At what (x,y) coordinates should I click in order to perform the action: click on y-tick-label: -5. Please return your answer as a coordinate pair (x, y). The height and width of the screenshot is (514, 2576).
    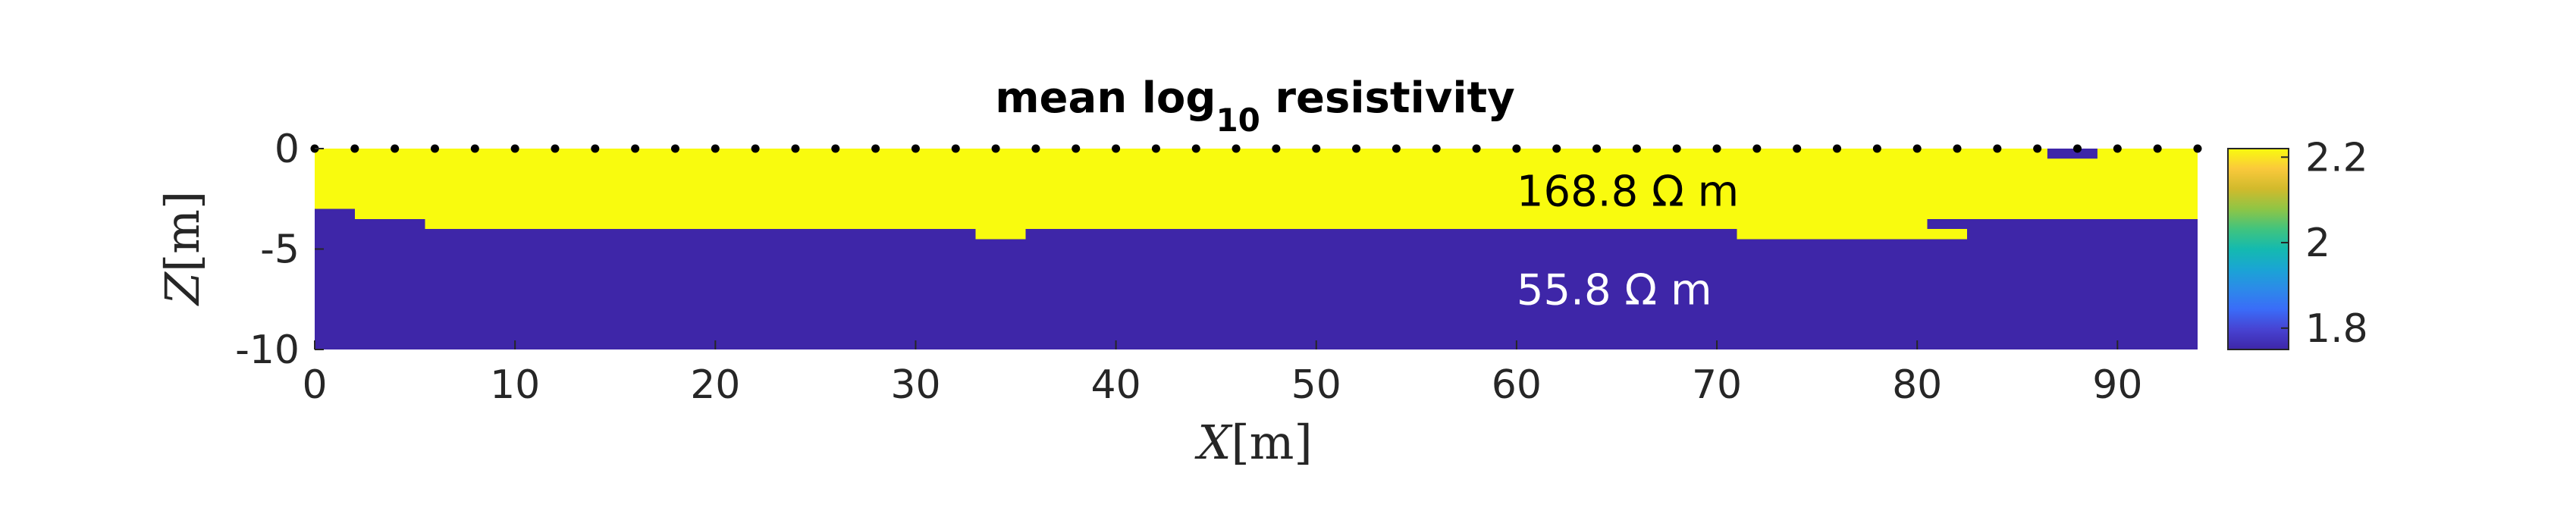
    Looking at the image, I should click on (280, 250).